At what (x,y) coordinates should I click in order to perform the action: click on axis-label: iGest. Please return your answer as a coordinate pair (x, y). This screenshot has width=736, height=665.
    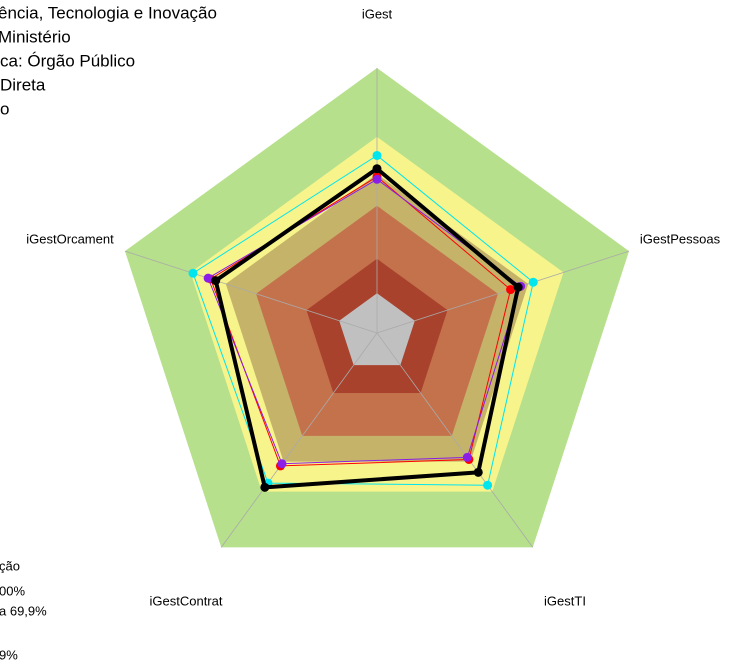
    Looking at the image, I should click on (377, 13).